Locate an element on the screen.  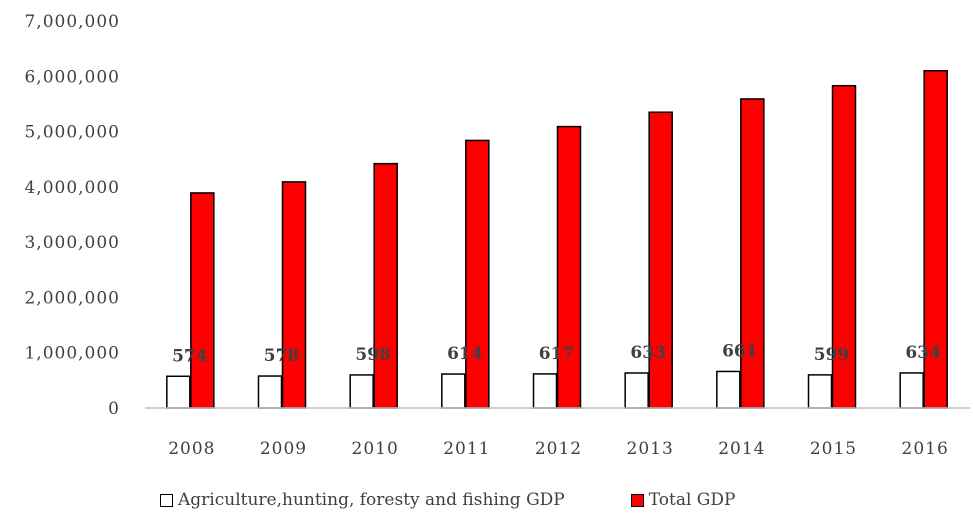
y-tick-label: 5,000,000 is located at coordinates (72, 133).